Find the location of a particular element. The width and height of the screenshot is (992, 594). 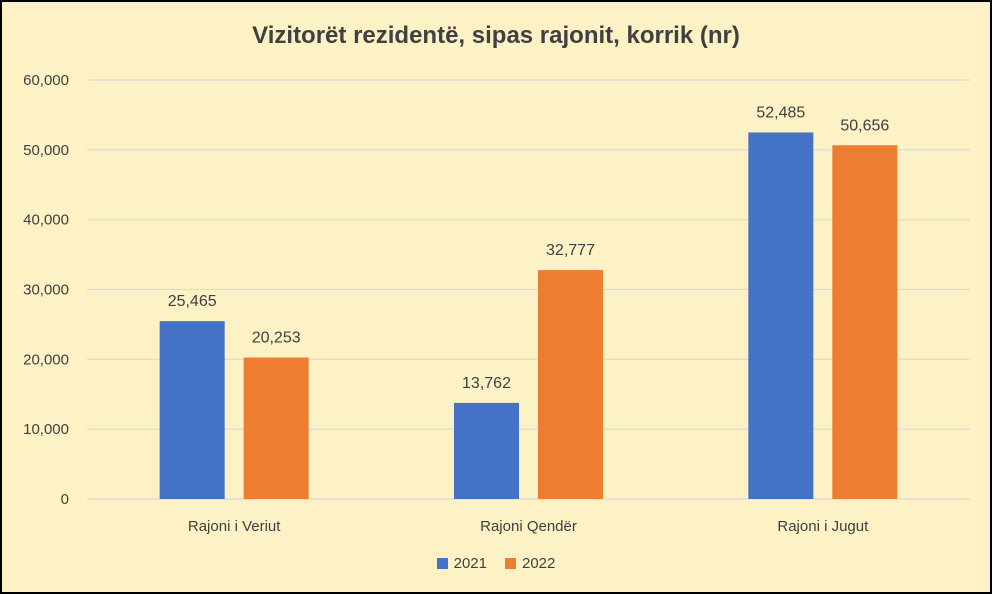

x-tick-label: Rajoni Qendër is located at coordinates (528, 526).